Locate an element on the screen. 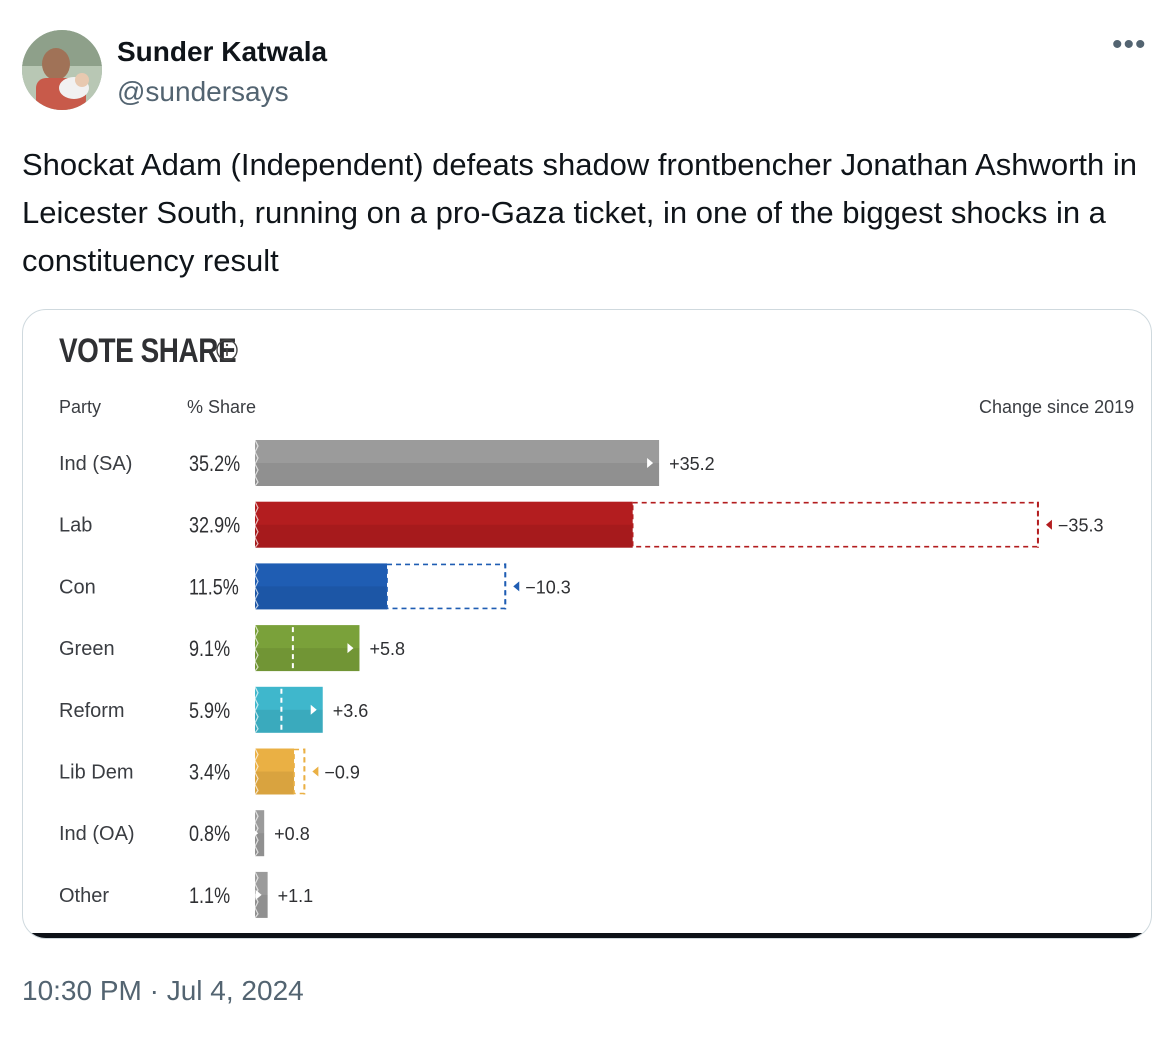 This screenshot has width=1176, height=1040. share-label: 32.9% is located at coordinates (214, 526).